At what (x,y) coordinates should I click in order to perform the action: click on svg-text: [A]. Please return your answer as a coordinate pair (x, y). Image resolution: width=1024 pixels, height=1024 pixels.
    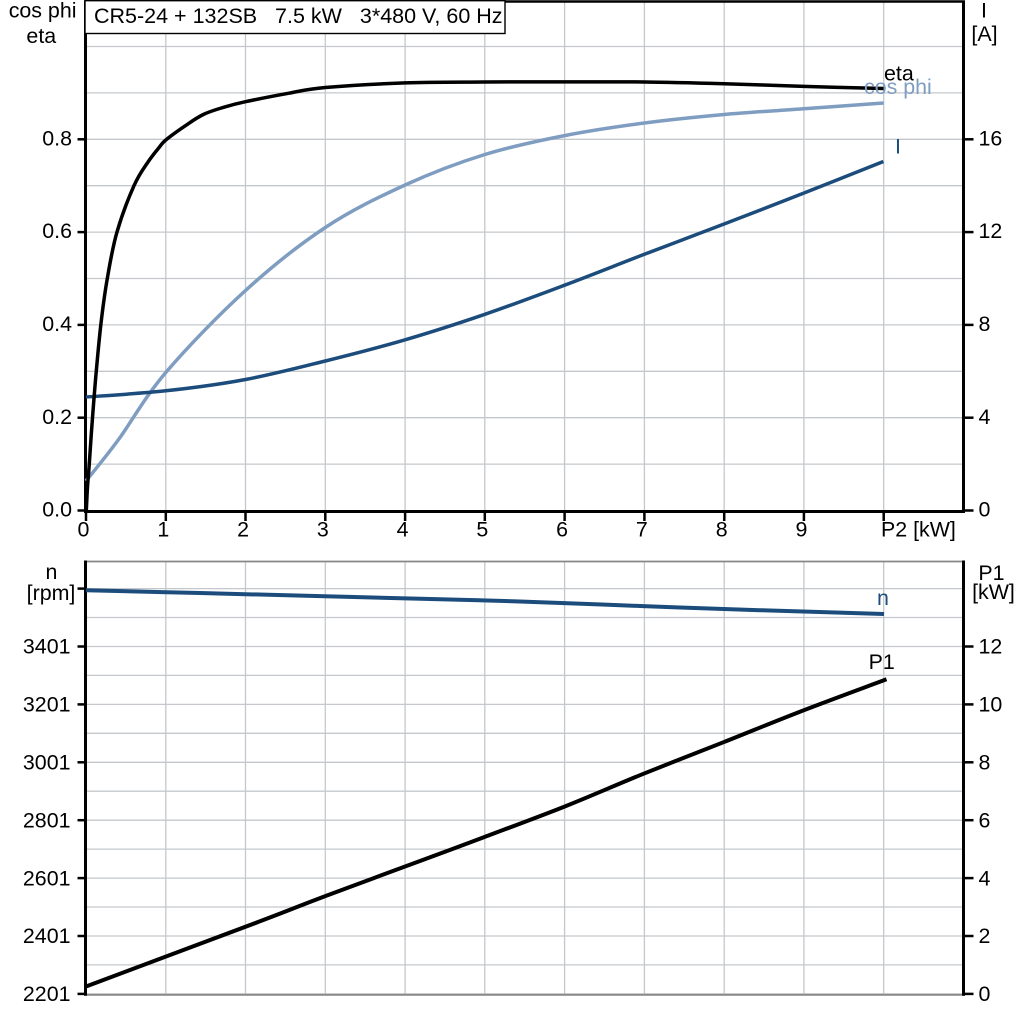
    Looking at the image, I should click on (984, 34).